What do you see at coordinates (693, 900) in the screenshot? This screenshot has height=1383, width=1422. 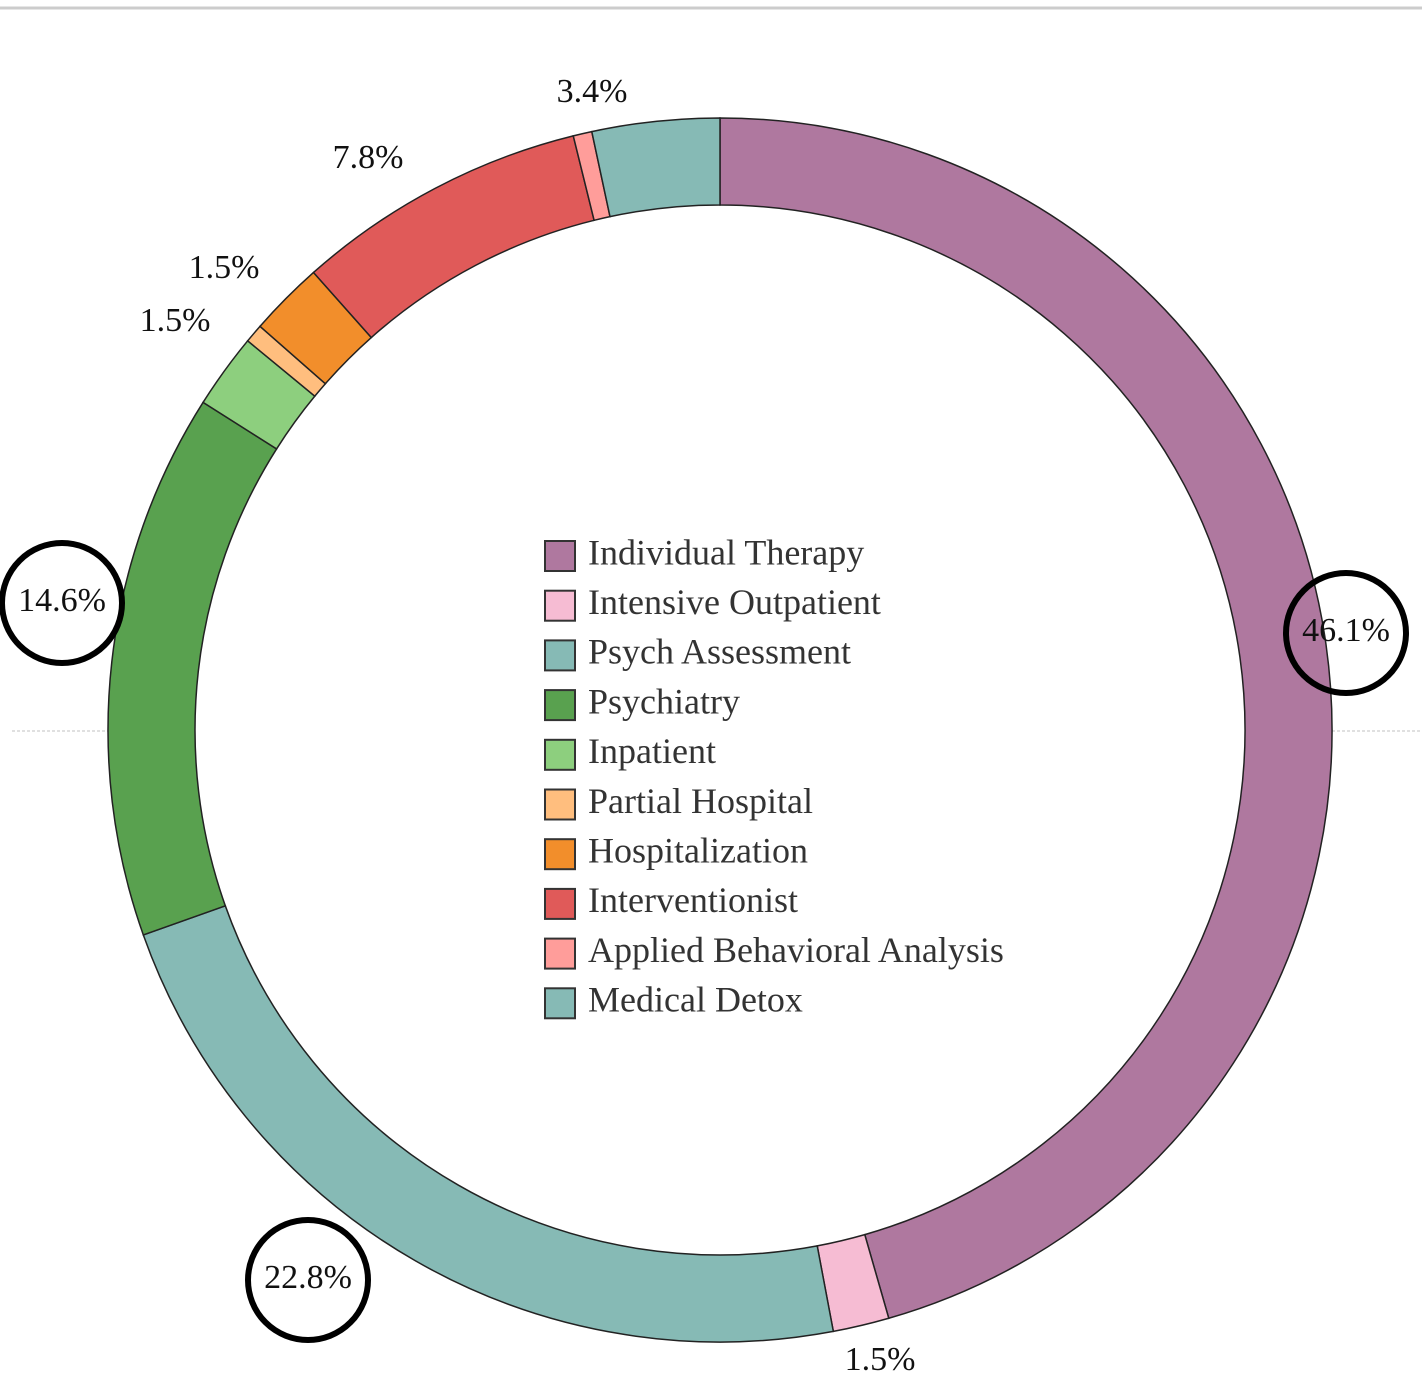 I see `legend-label-interventionist: Interventionist` at bounding box center [693, 900].